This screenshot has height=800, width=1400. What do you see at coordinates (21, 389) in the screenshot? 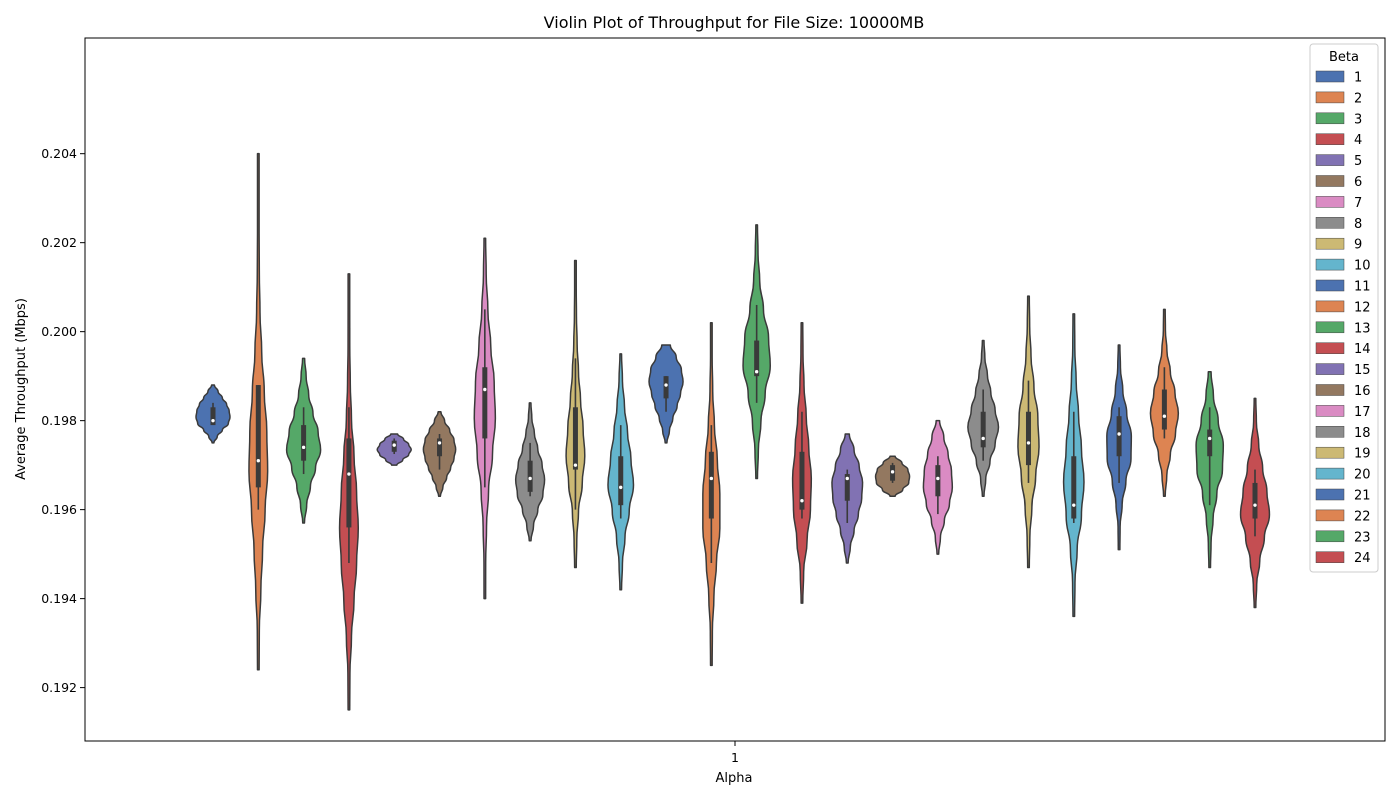
I see `y-axis-label: Average Throughput (Mbps)` at bounding box center [21, 389].